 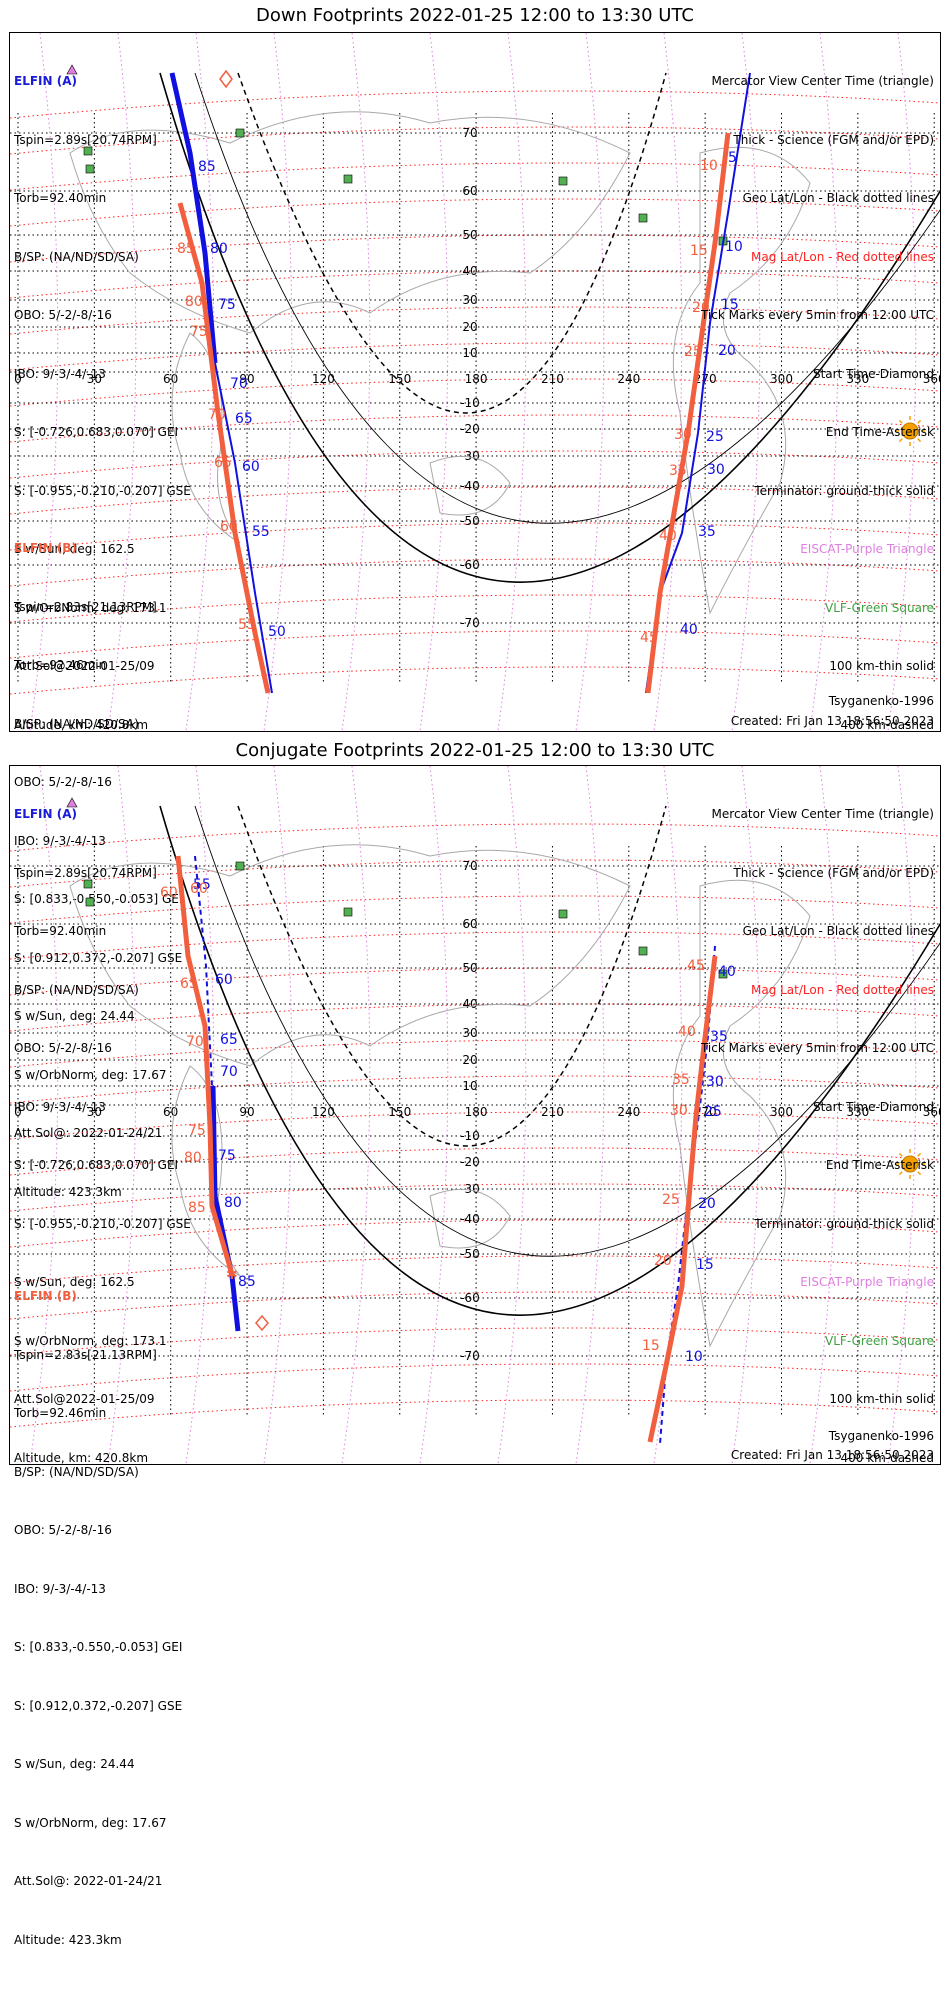 What do you see at coordinates (470, 1298) in the screenshot?
I see `lat-tick-label: -60` at bounding box center [470, 1298].